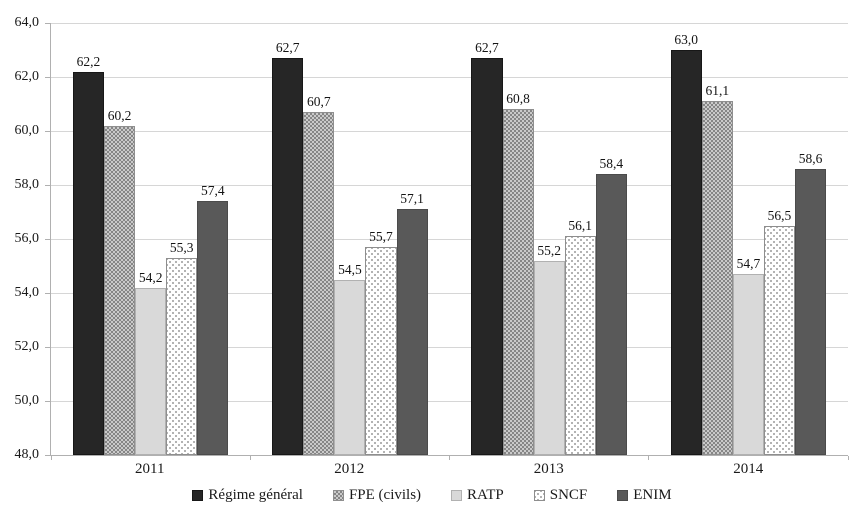 The width and height of the screenshot is (864, 517). Describe the element at coordinates (27, 454) in the screenshot. I see `y-axis-tick-label: 48,0` at that location.